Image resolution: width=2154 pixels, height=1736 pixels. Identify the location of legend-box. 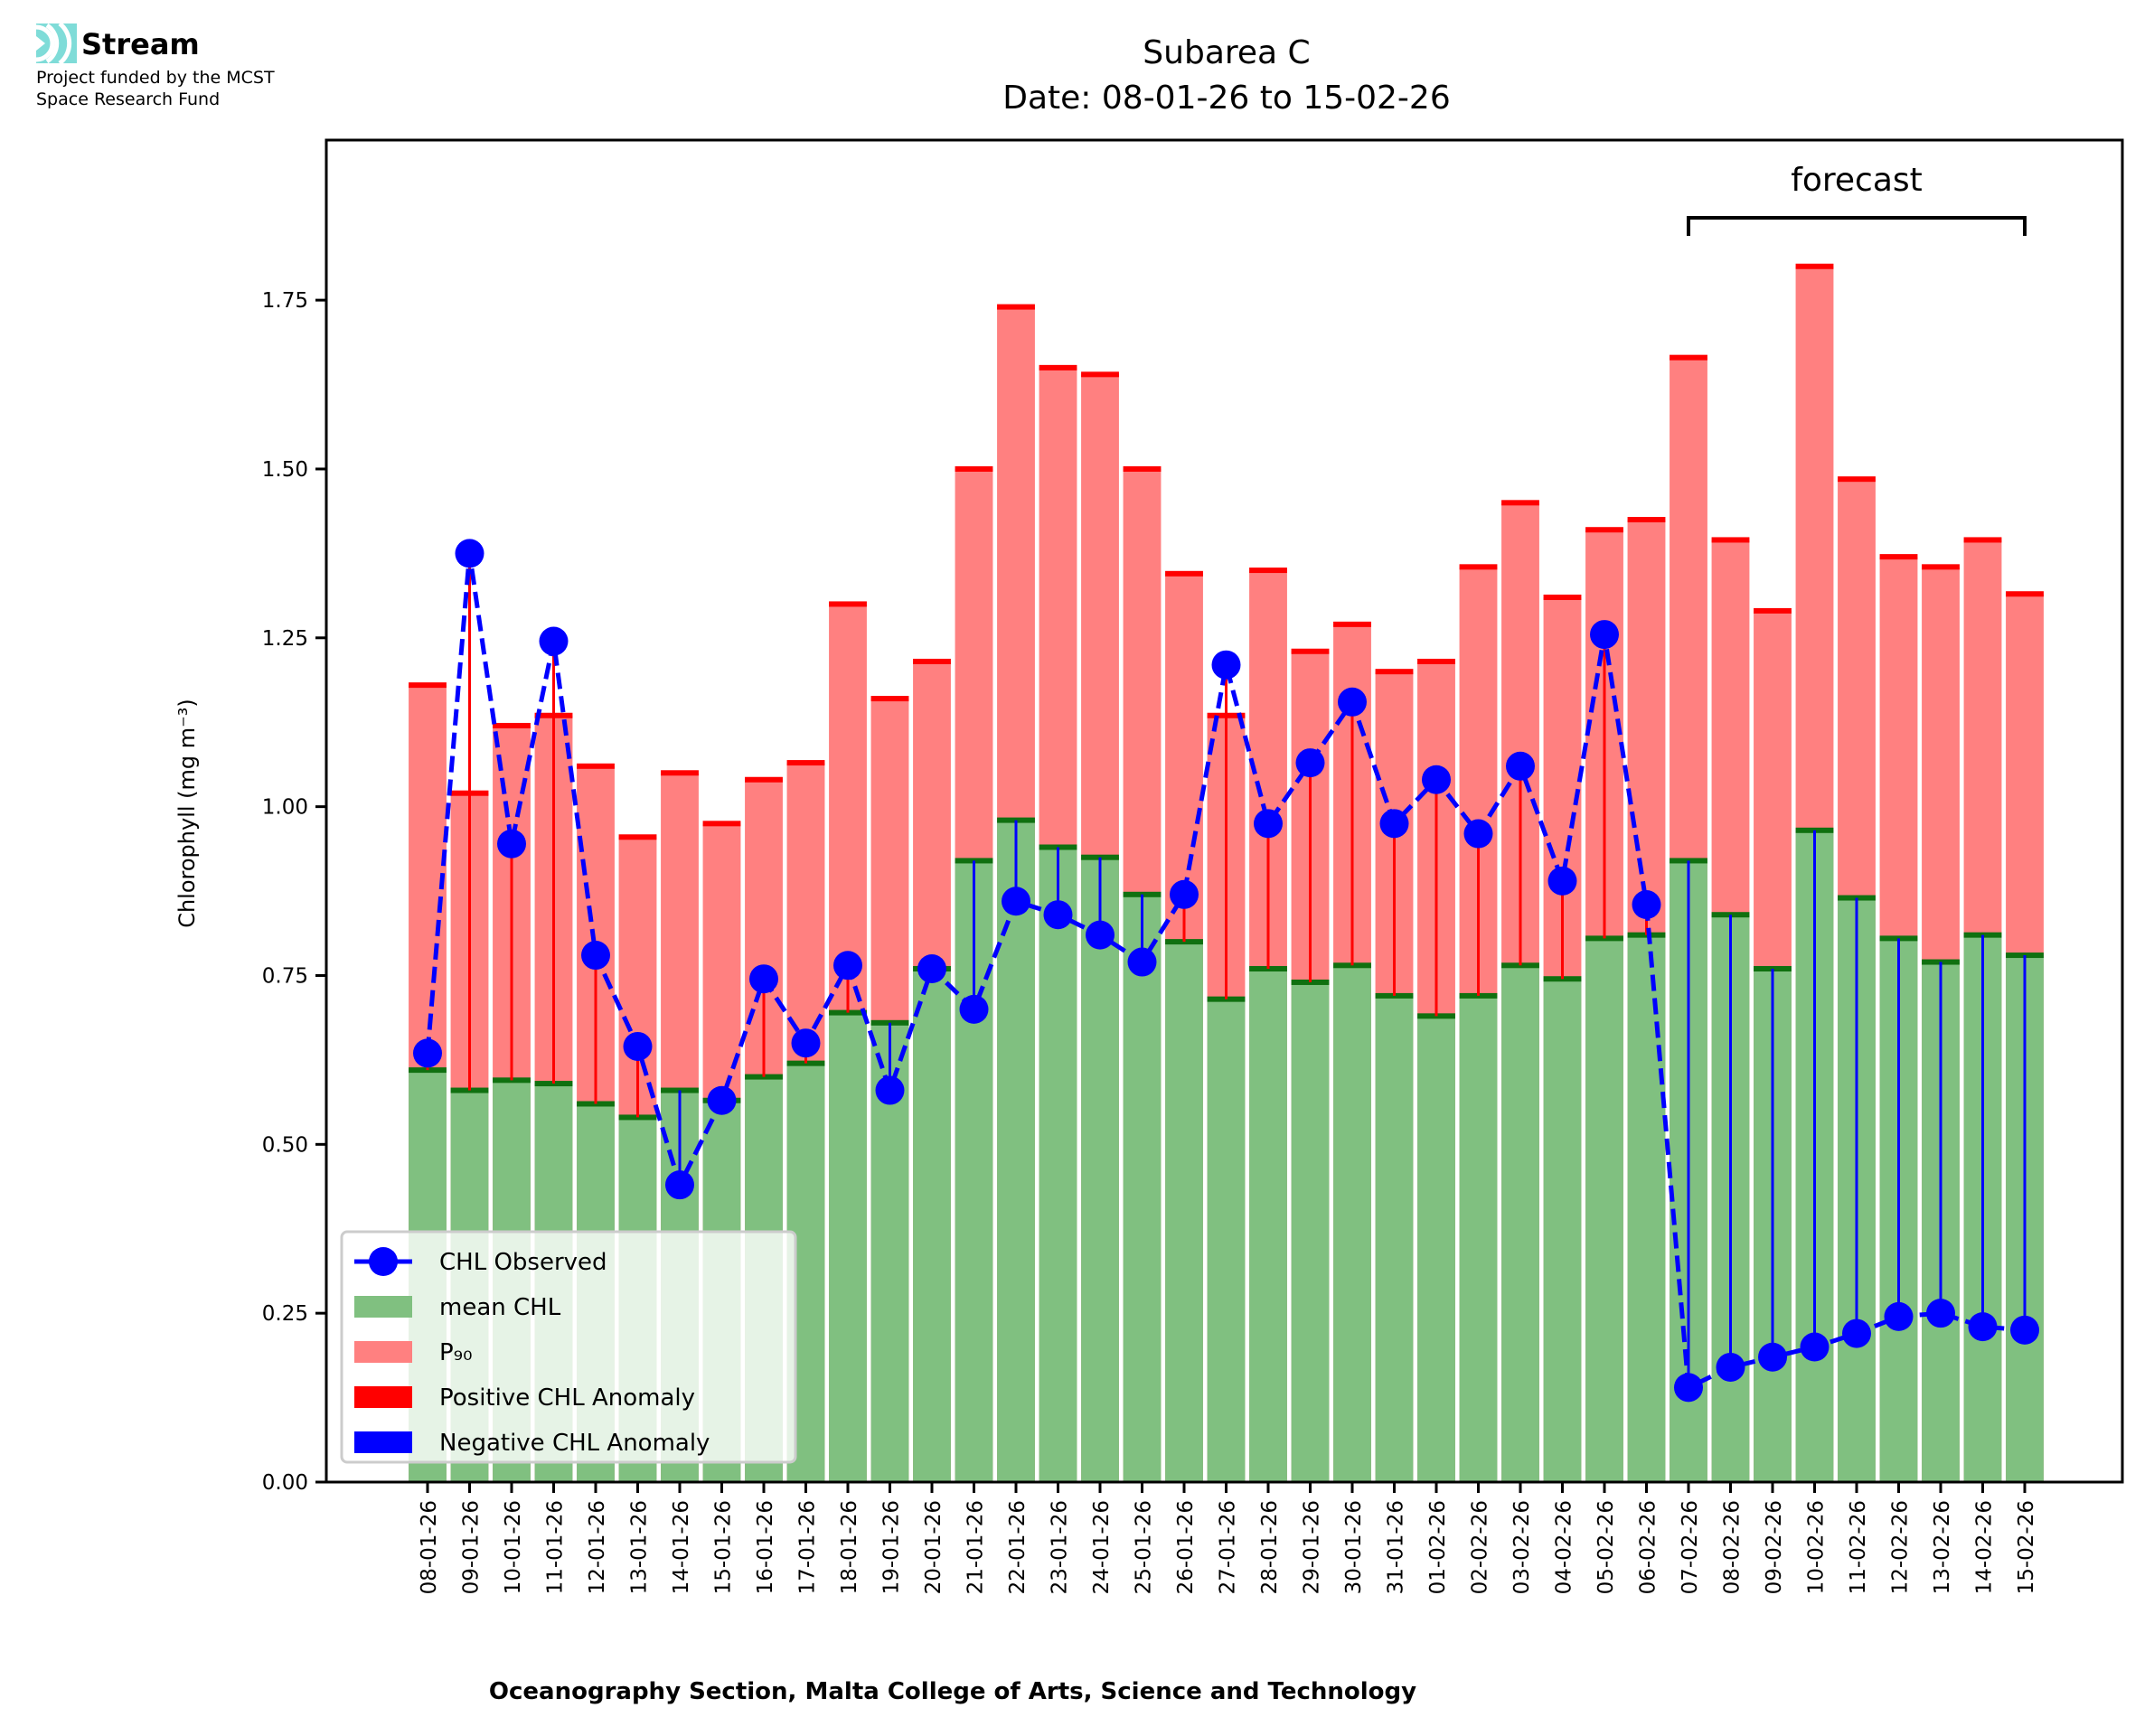
(568, 1347).